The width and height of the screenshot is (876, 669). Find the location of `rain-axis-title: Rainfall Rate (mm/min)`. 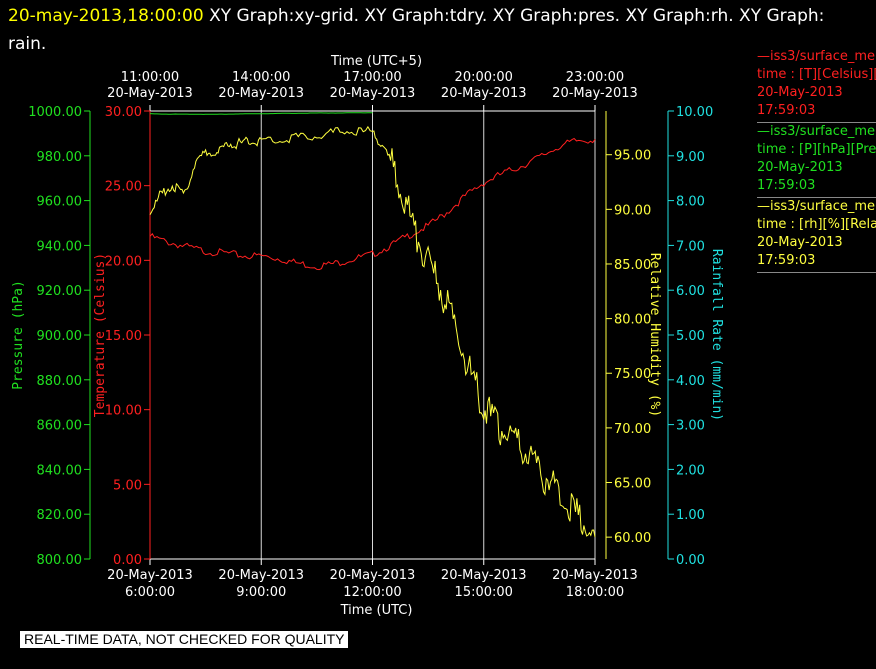

rain-axis-title: Rainfall Rate (mm/min) is located at coordinates (716, 335).